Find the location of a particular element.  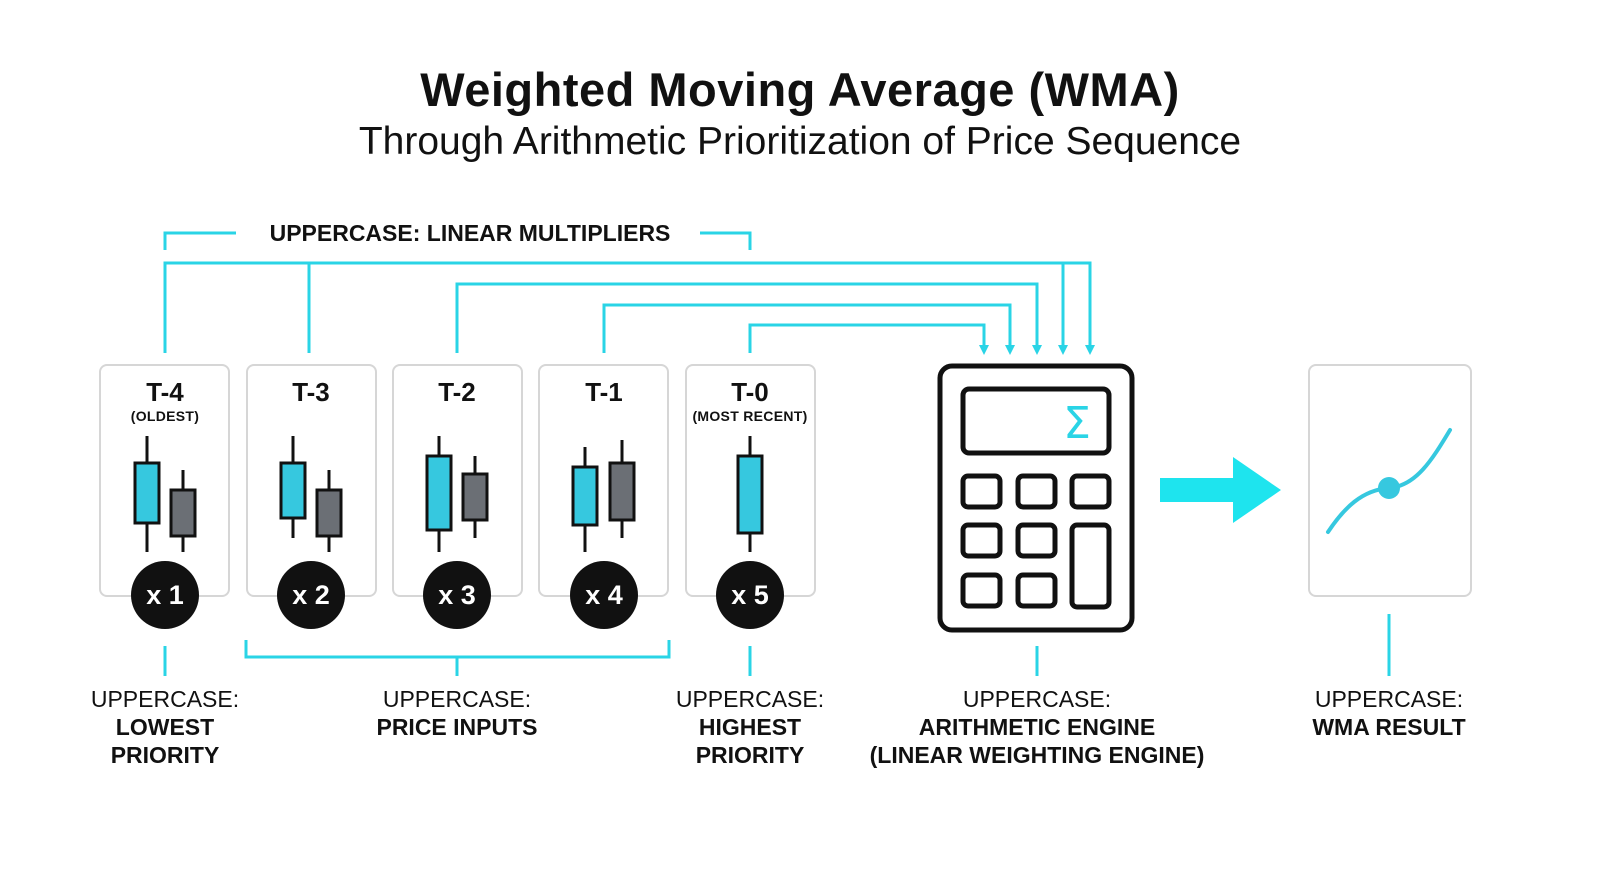

right-arrow-icon is located at coordinates (1220, 490).